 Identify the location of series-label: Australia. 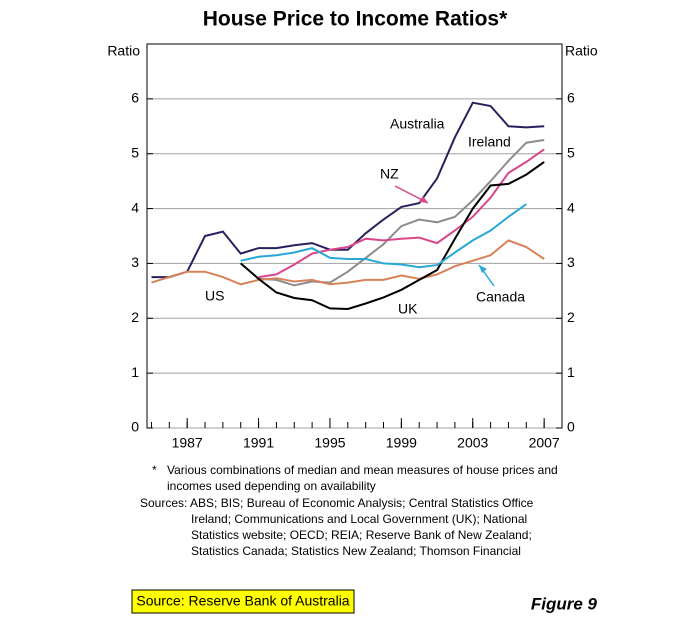
(417, 124).